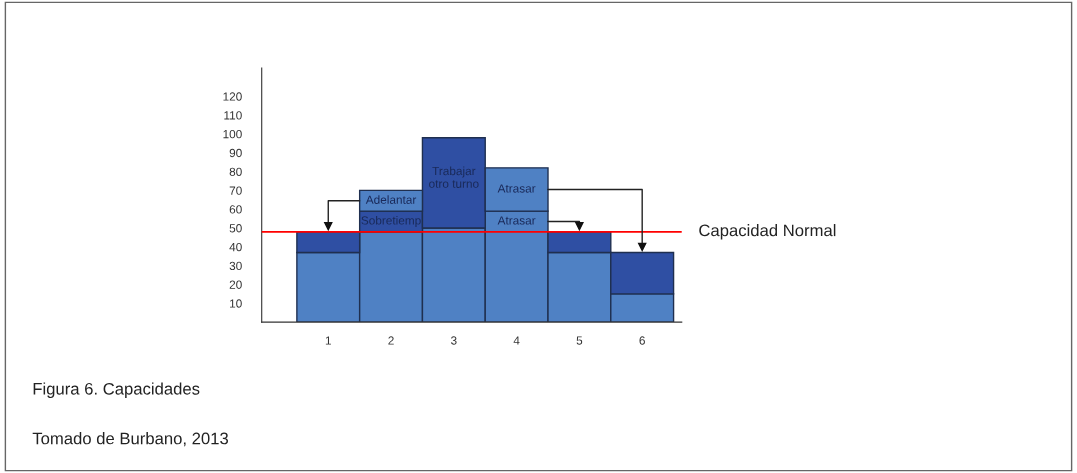 The image size is (1077, 473). I want to click on x-tick-label: 1, so click(328, 340).